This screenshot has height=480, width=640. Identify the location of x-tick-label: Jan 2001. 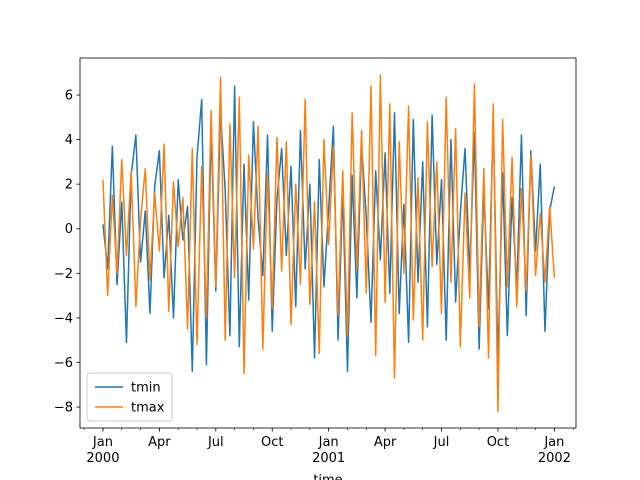
(328, 450).